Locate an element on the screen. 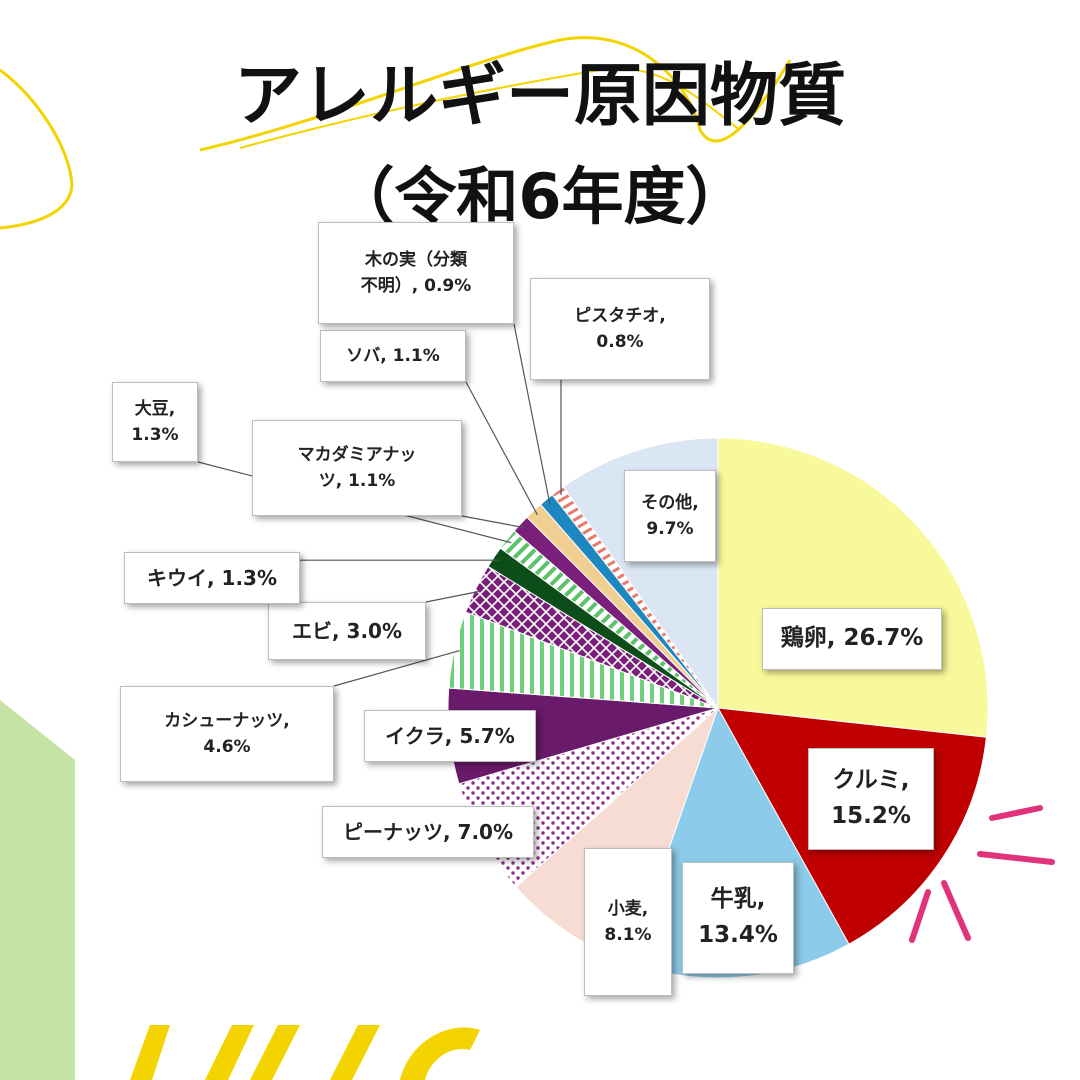 The height and width of the screenshot is (1080, 1080). yellow-swirl-top2 is located at coordinates (490, 108).